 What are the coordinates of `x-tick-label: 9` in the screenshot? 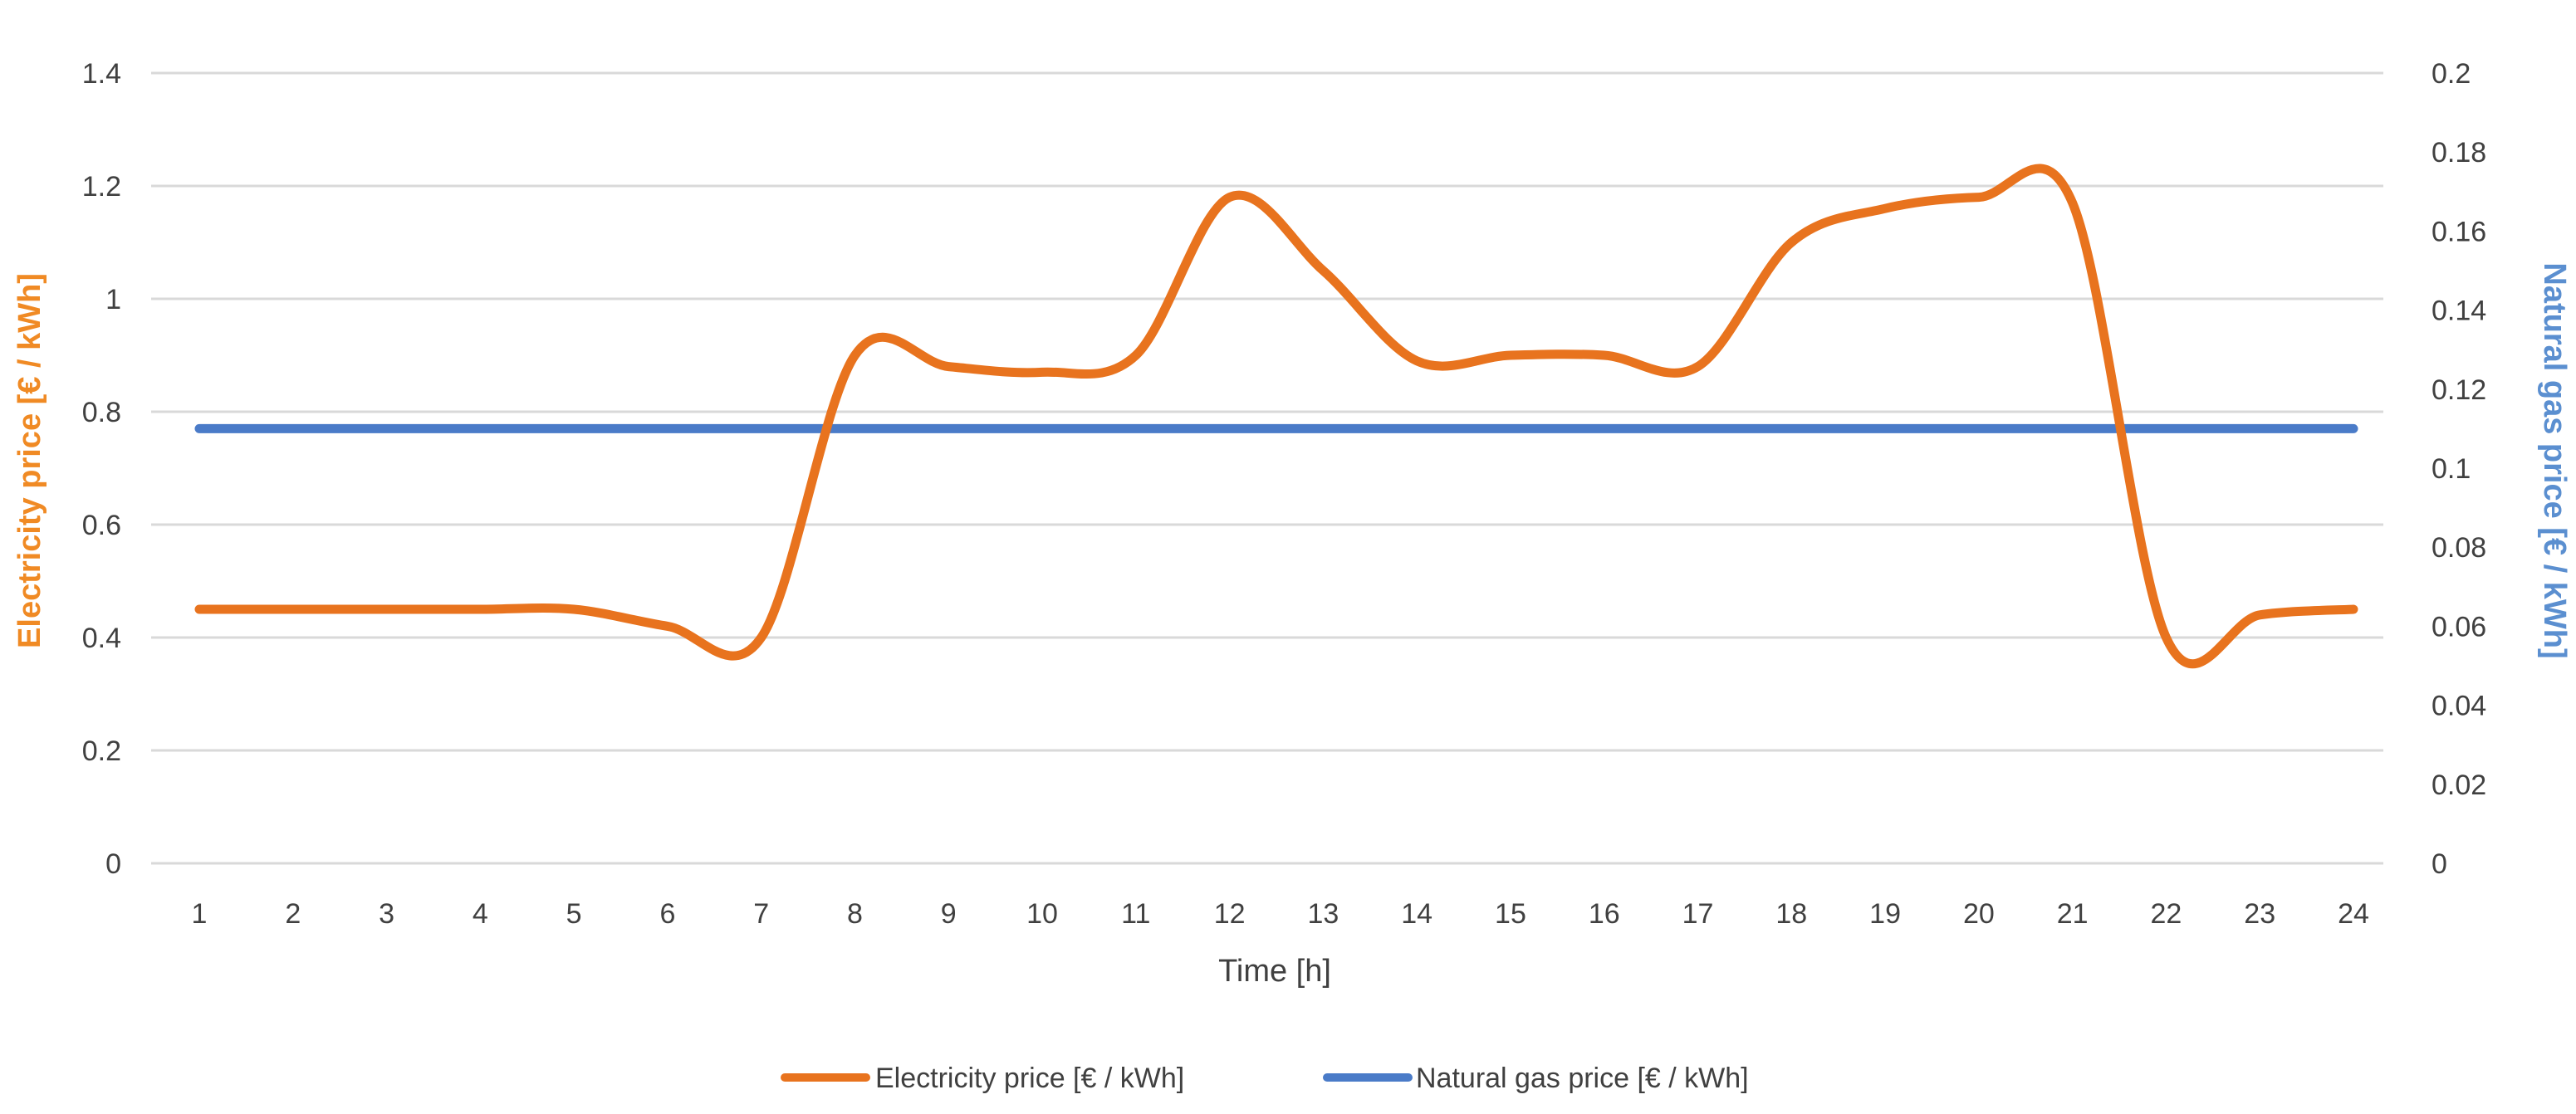 It's located at (949, 914).